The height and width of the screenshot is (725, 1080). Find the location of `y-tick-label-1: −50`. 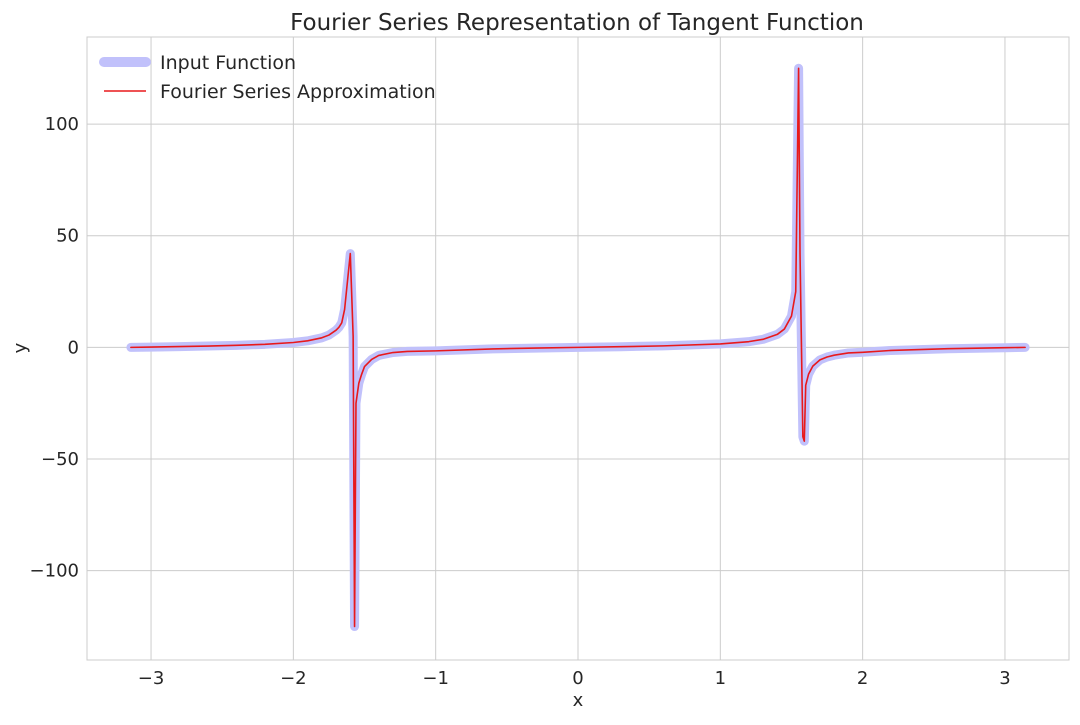

y-tick-label-1: −50 is located at coordinates (60, 459).